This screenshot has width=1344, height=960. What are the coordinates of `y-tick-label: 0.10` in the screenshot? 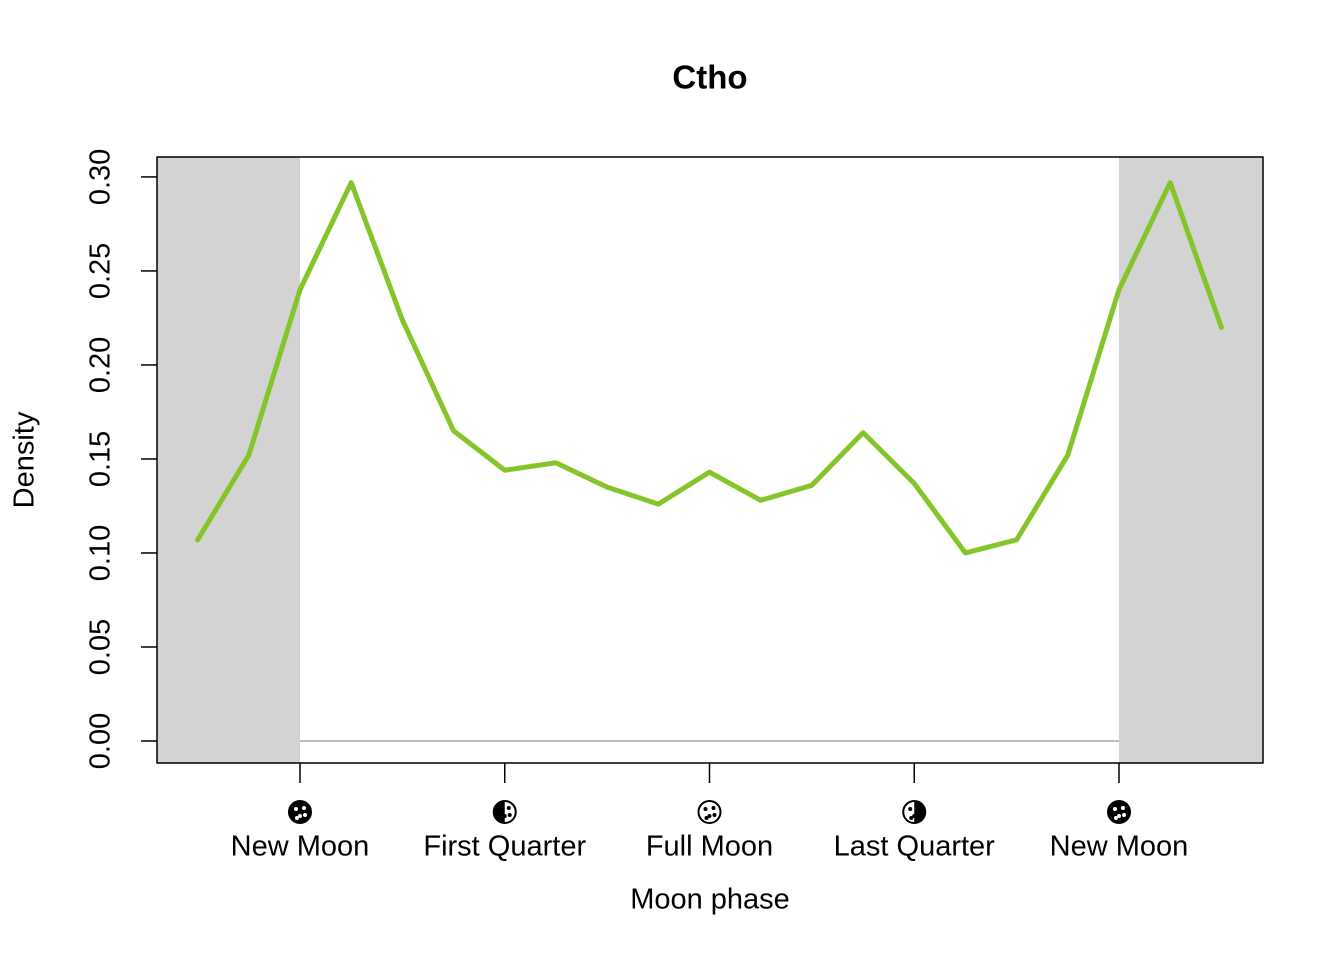 It's located at (101, 553).